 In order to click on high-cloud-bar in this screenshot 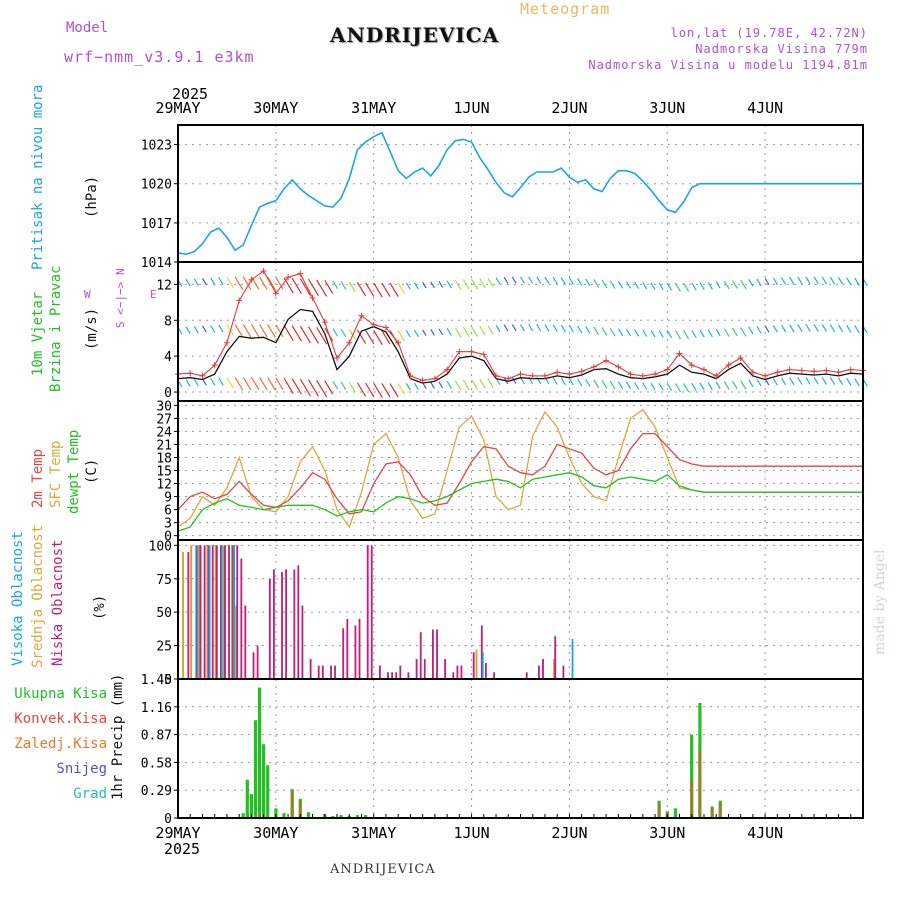, I will do `click(572, 658)`.